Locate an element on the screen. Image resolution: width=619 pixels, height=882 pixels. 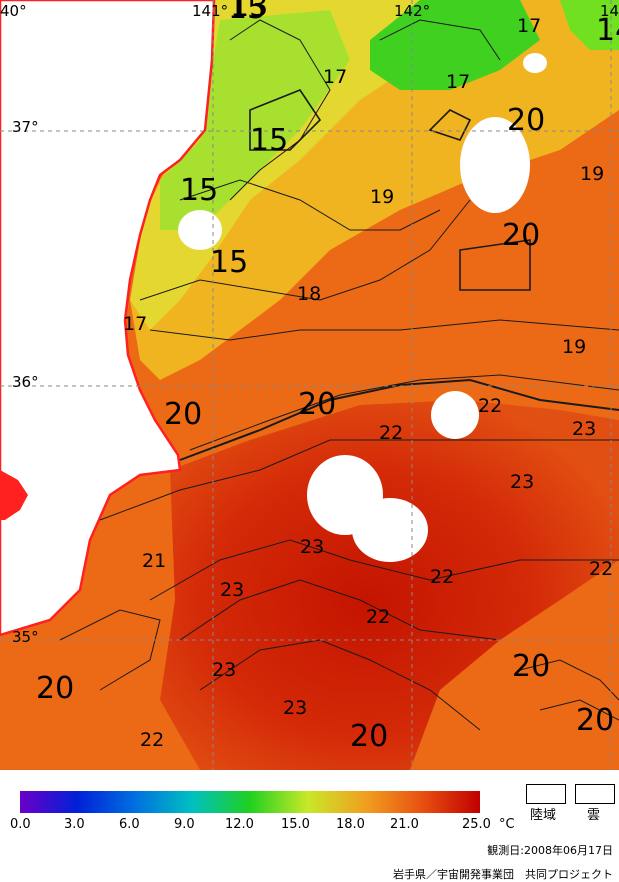
land-key-label: 陸域 is located at coordinates (543, 815).